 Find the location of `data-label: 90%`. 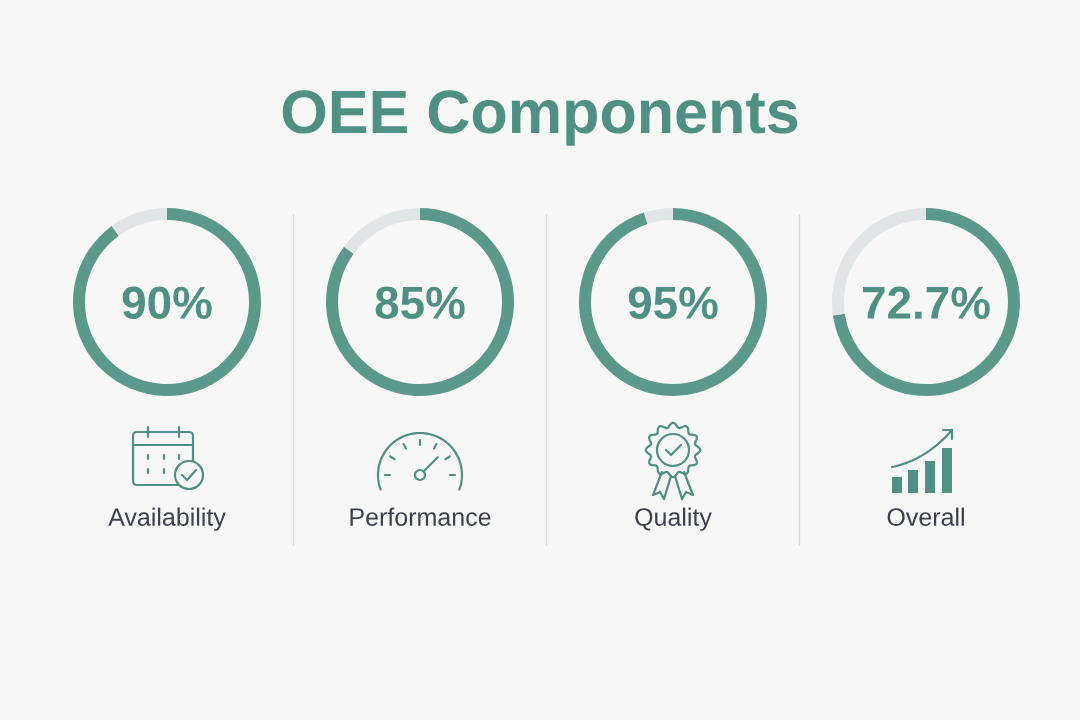

data-label: 90% is located at coordinates (167, 303).